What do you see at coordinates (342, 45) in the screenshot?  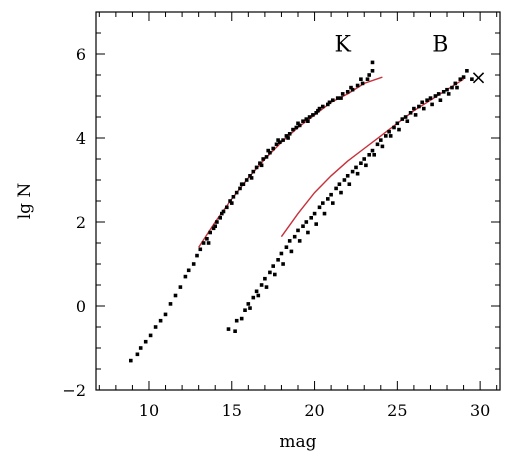 I see `series-label-k: K` at bounding box center [342, 45].